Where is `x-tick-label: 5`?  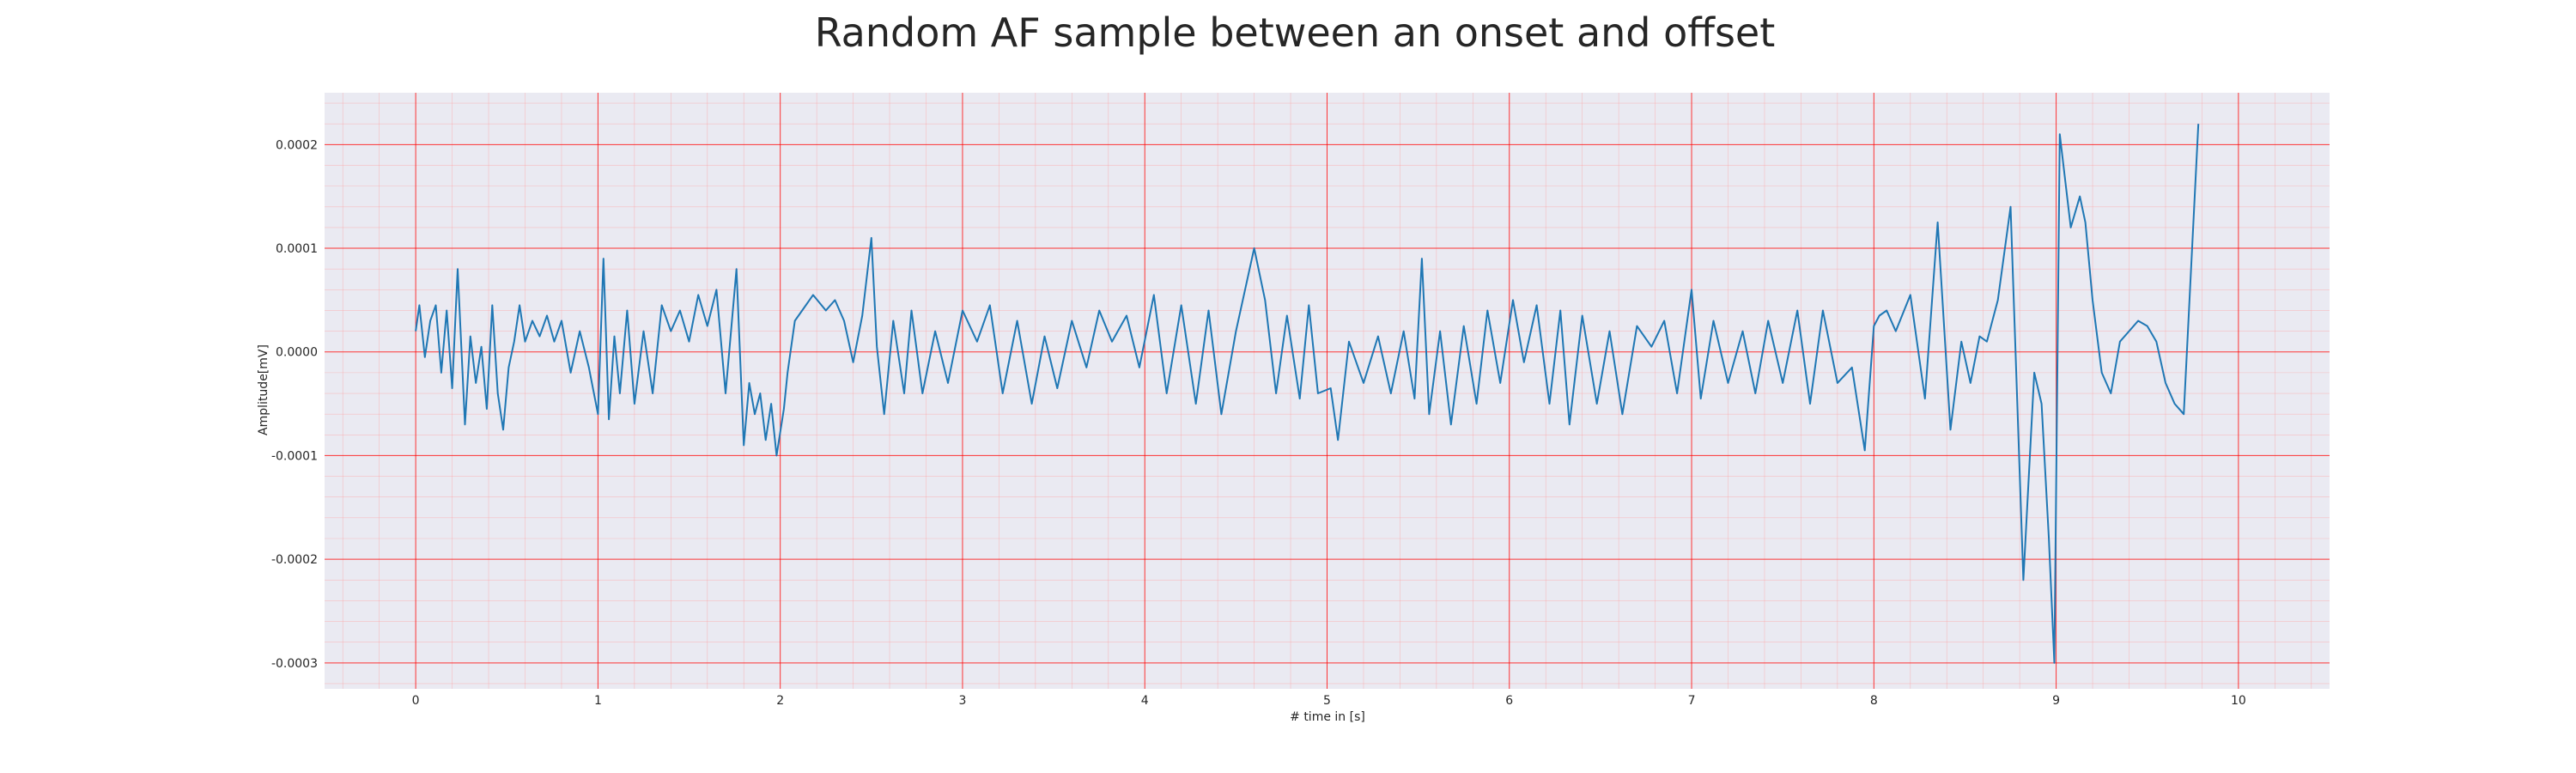 x-tick-label: 5 is located at coordinates (1327, 701).